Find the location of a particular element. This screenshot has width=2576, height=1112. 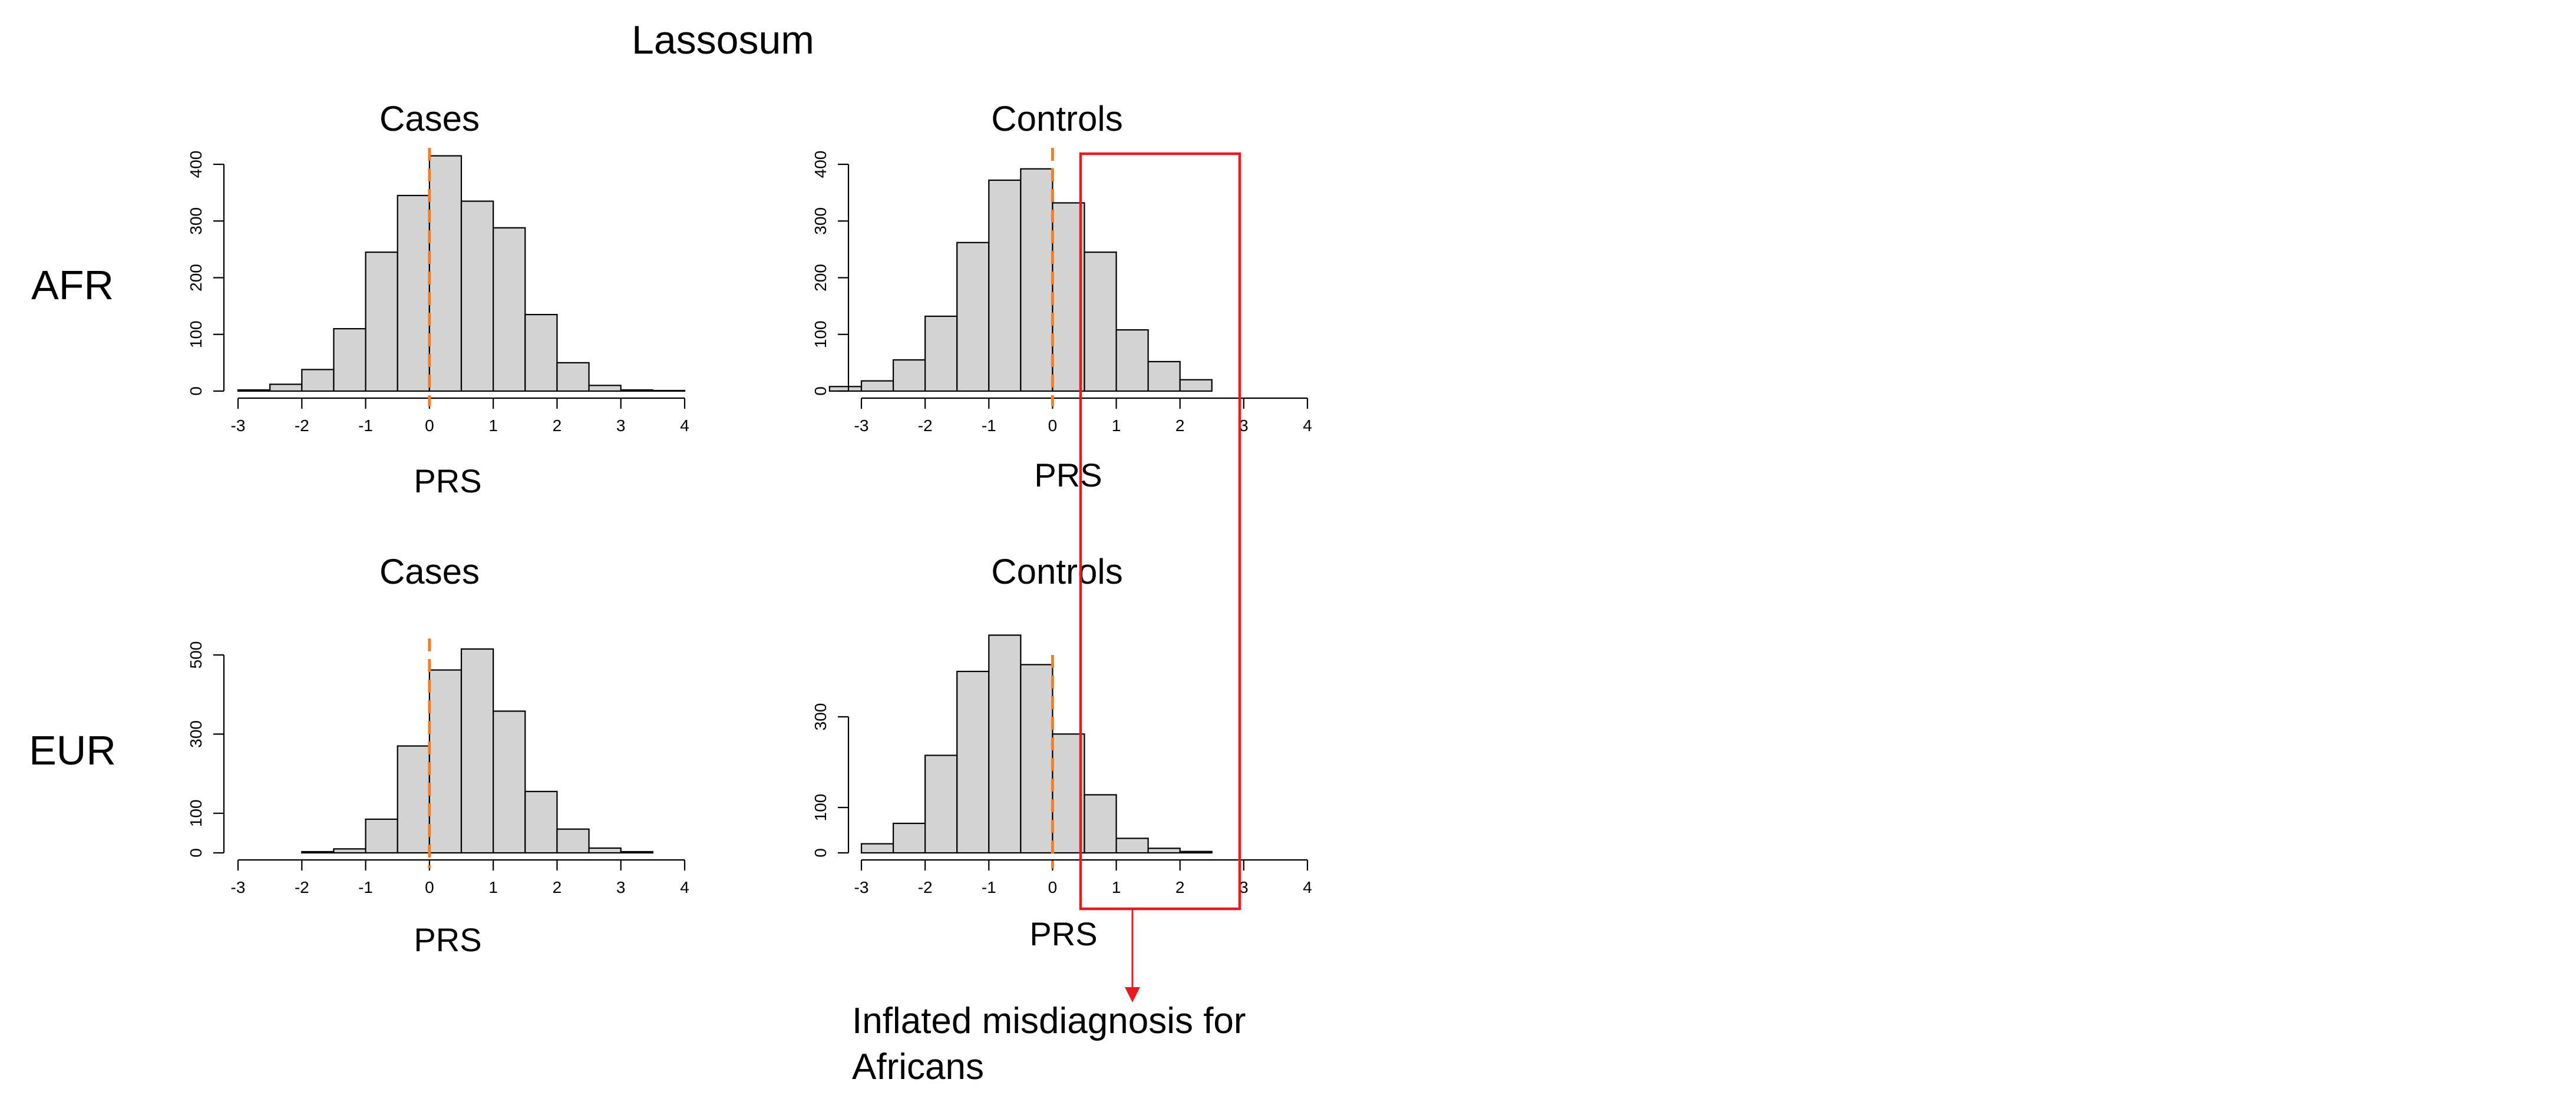

row-label-eur: EUR is located at coordinates (72, 750).